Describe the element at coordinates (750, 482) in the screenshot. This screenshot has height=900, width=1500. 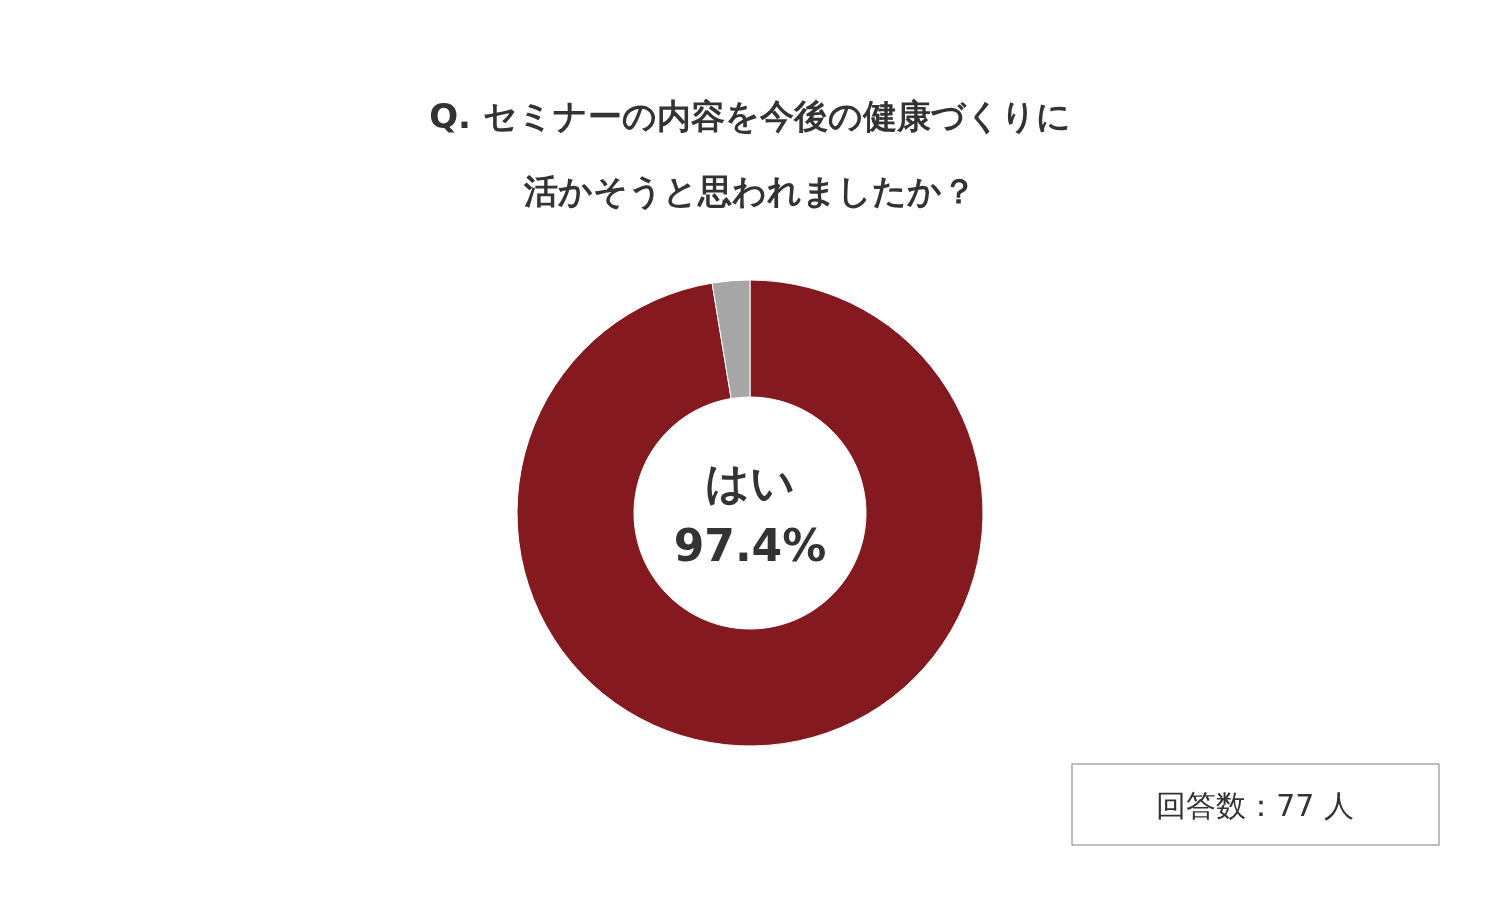
I see `slice-label: はい` at that location.